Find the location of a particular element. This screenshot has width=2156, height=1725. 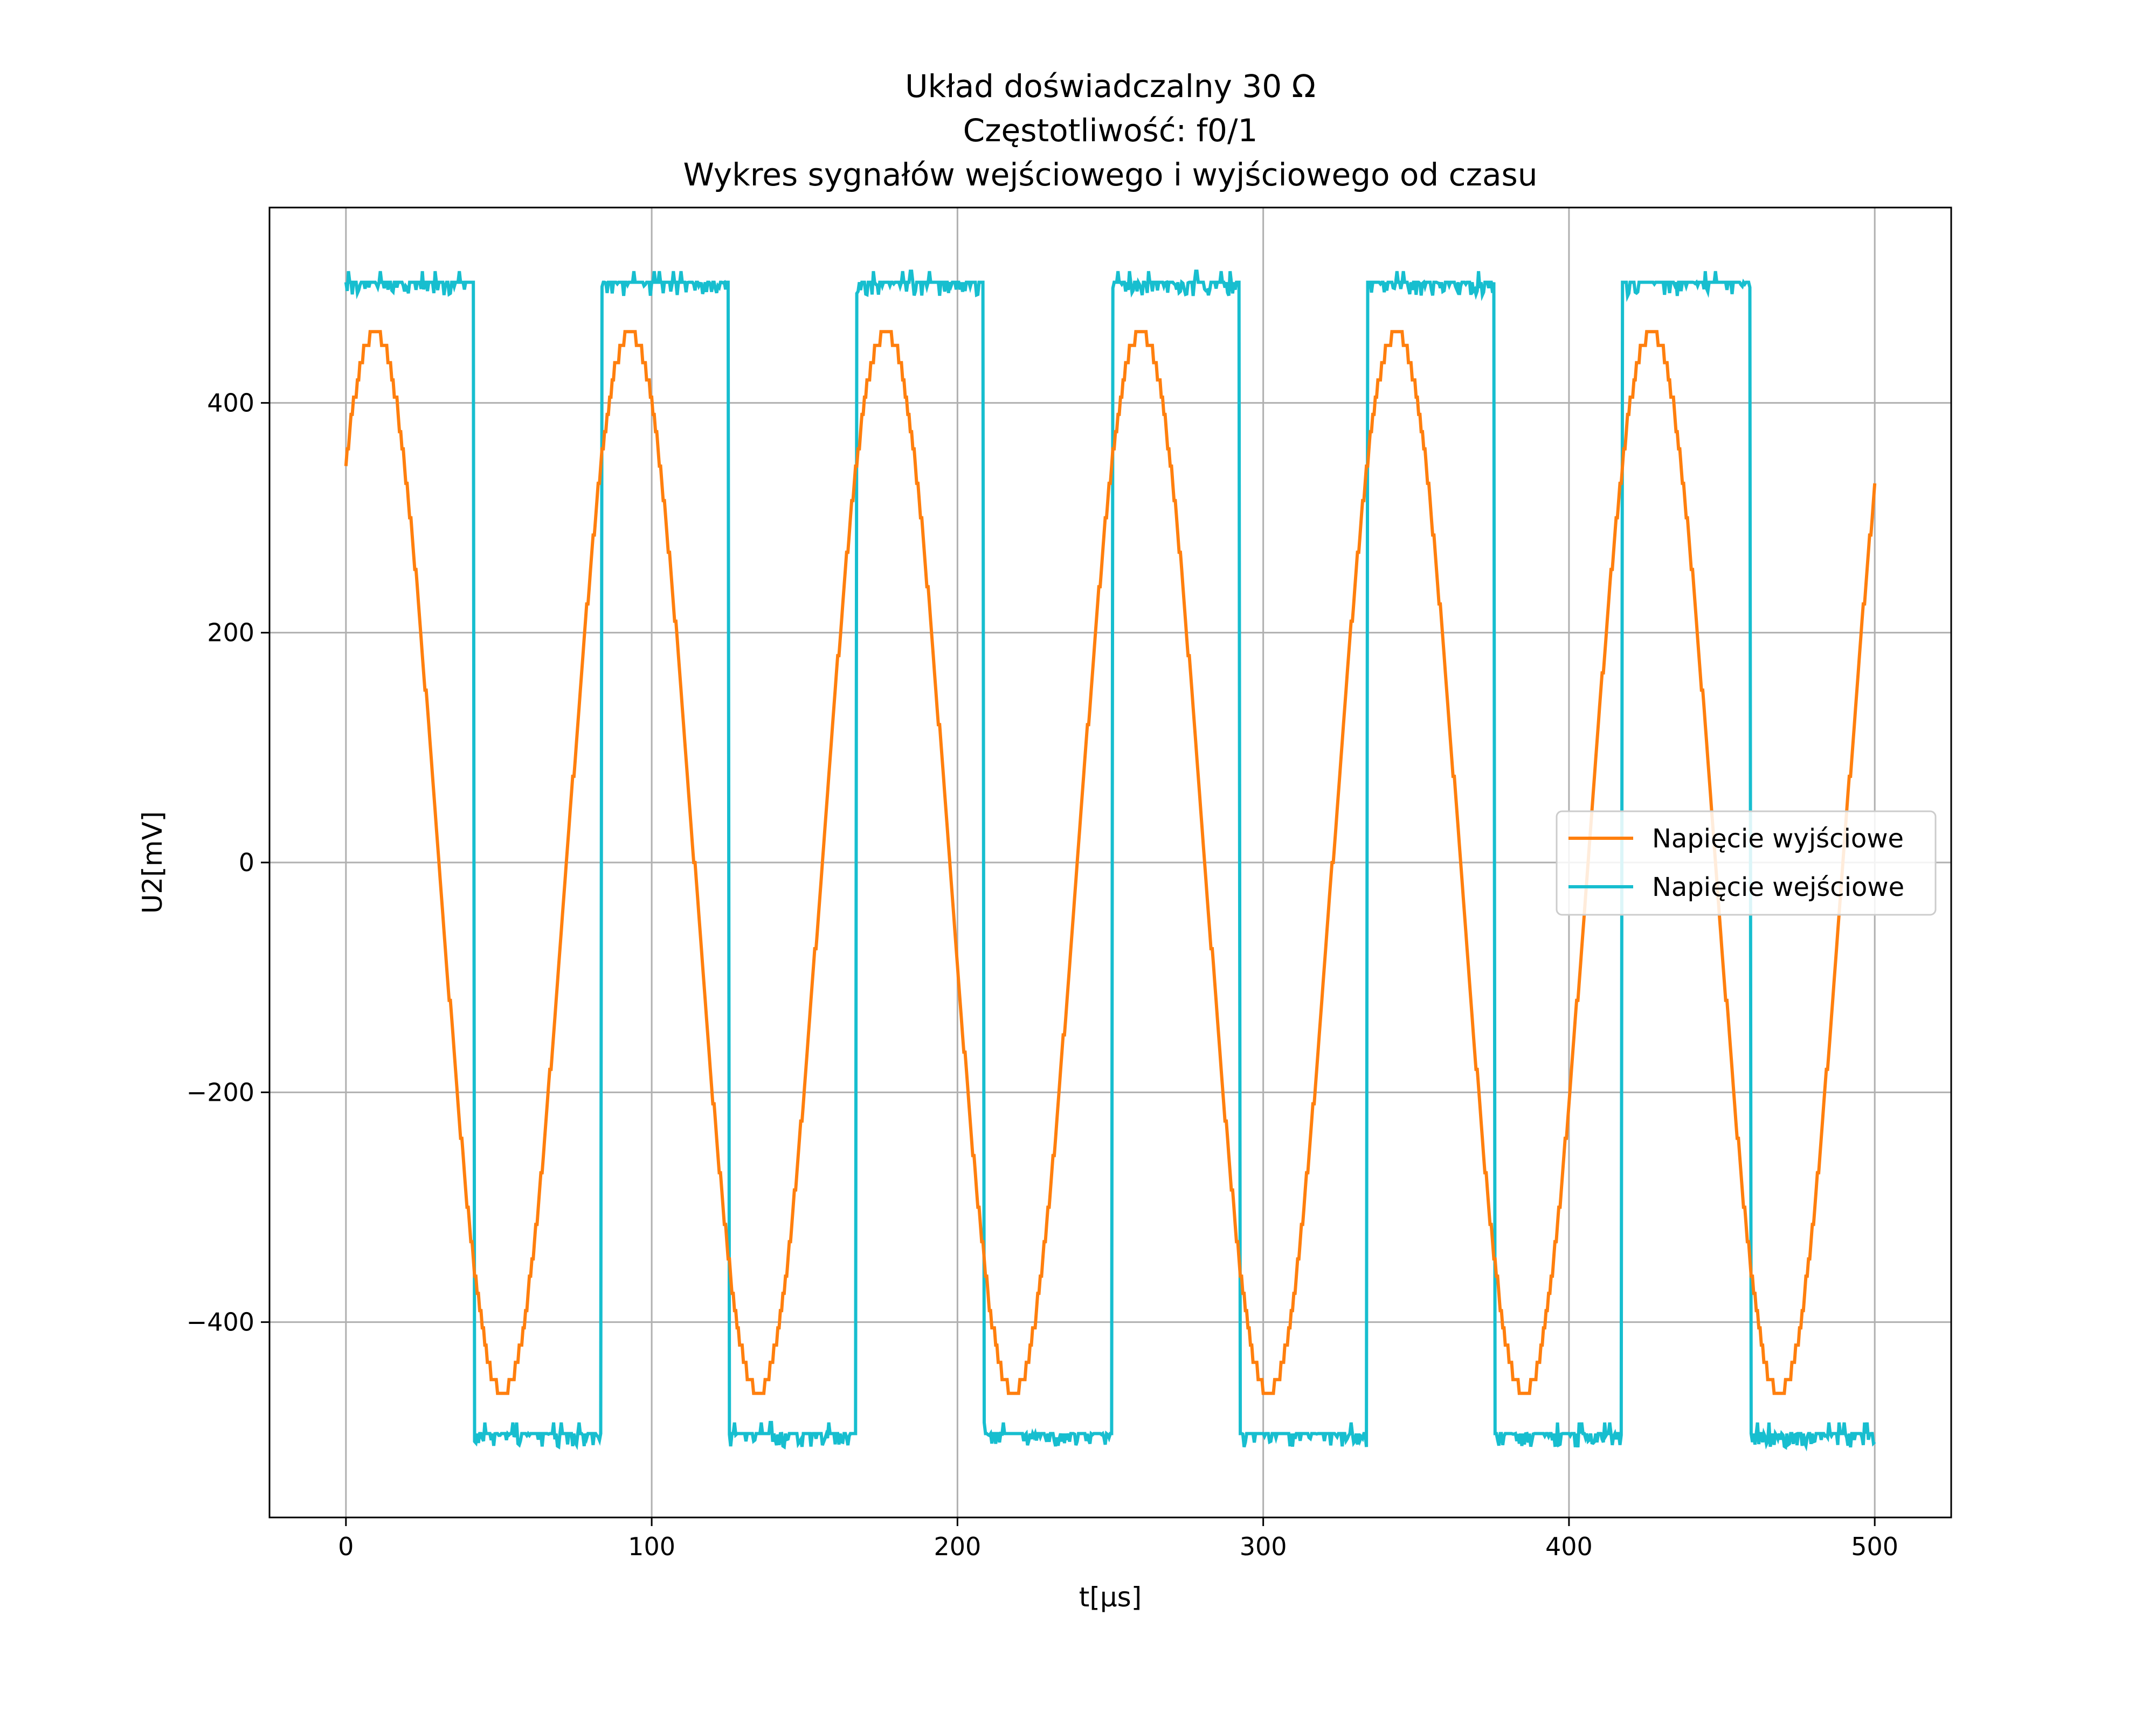

y-tick-label: 200 is located at coordinates (230, 632).